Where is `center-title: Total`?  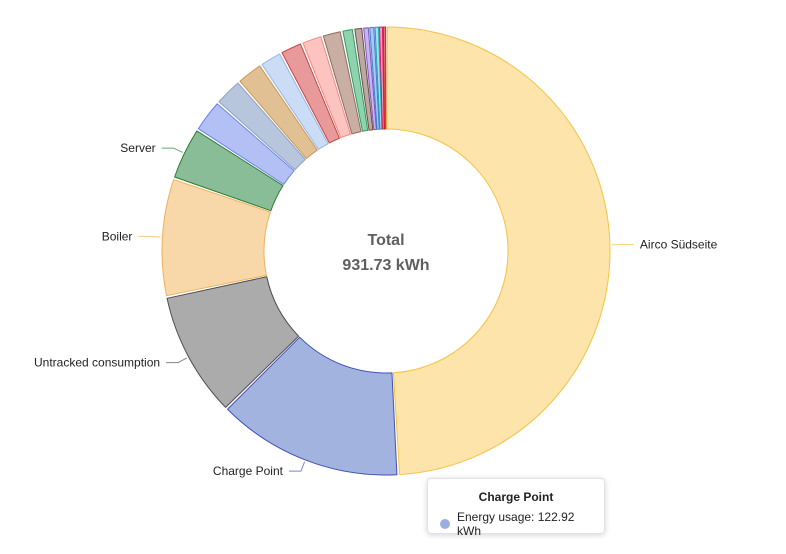
center-title: Total is located at coordinates (385, 240).